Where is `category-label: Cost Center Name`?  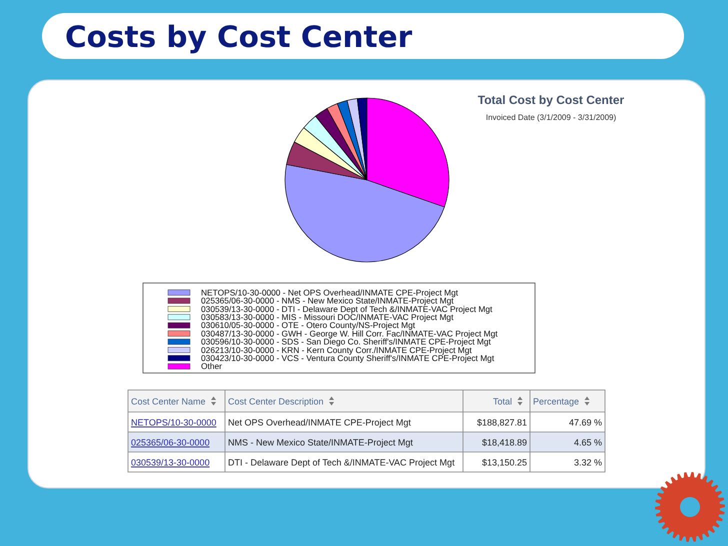 category-label: Cost Center Name is located at coordinates (168, 401).